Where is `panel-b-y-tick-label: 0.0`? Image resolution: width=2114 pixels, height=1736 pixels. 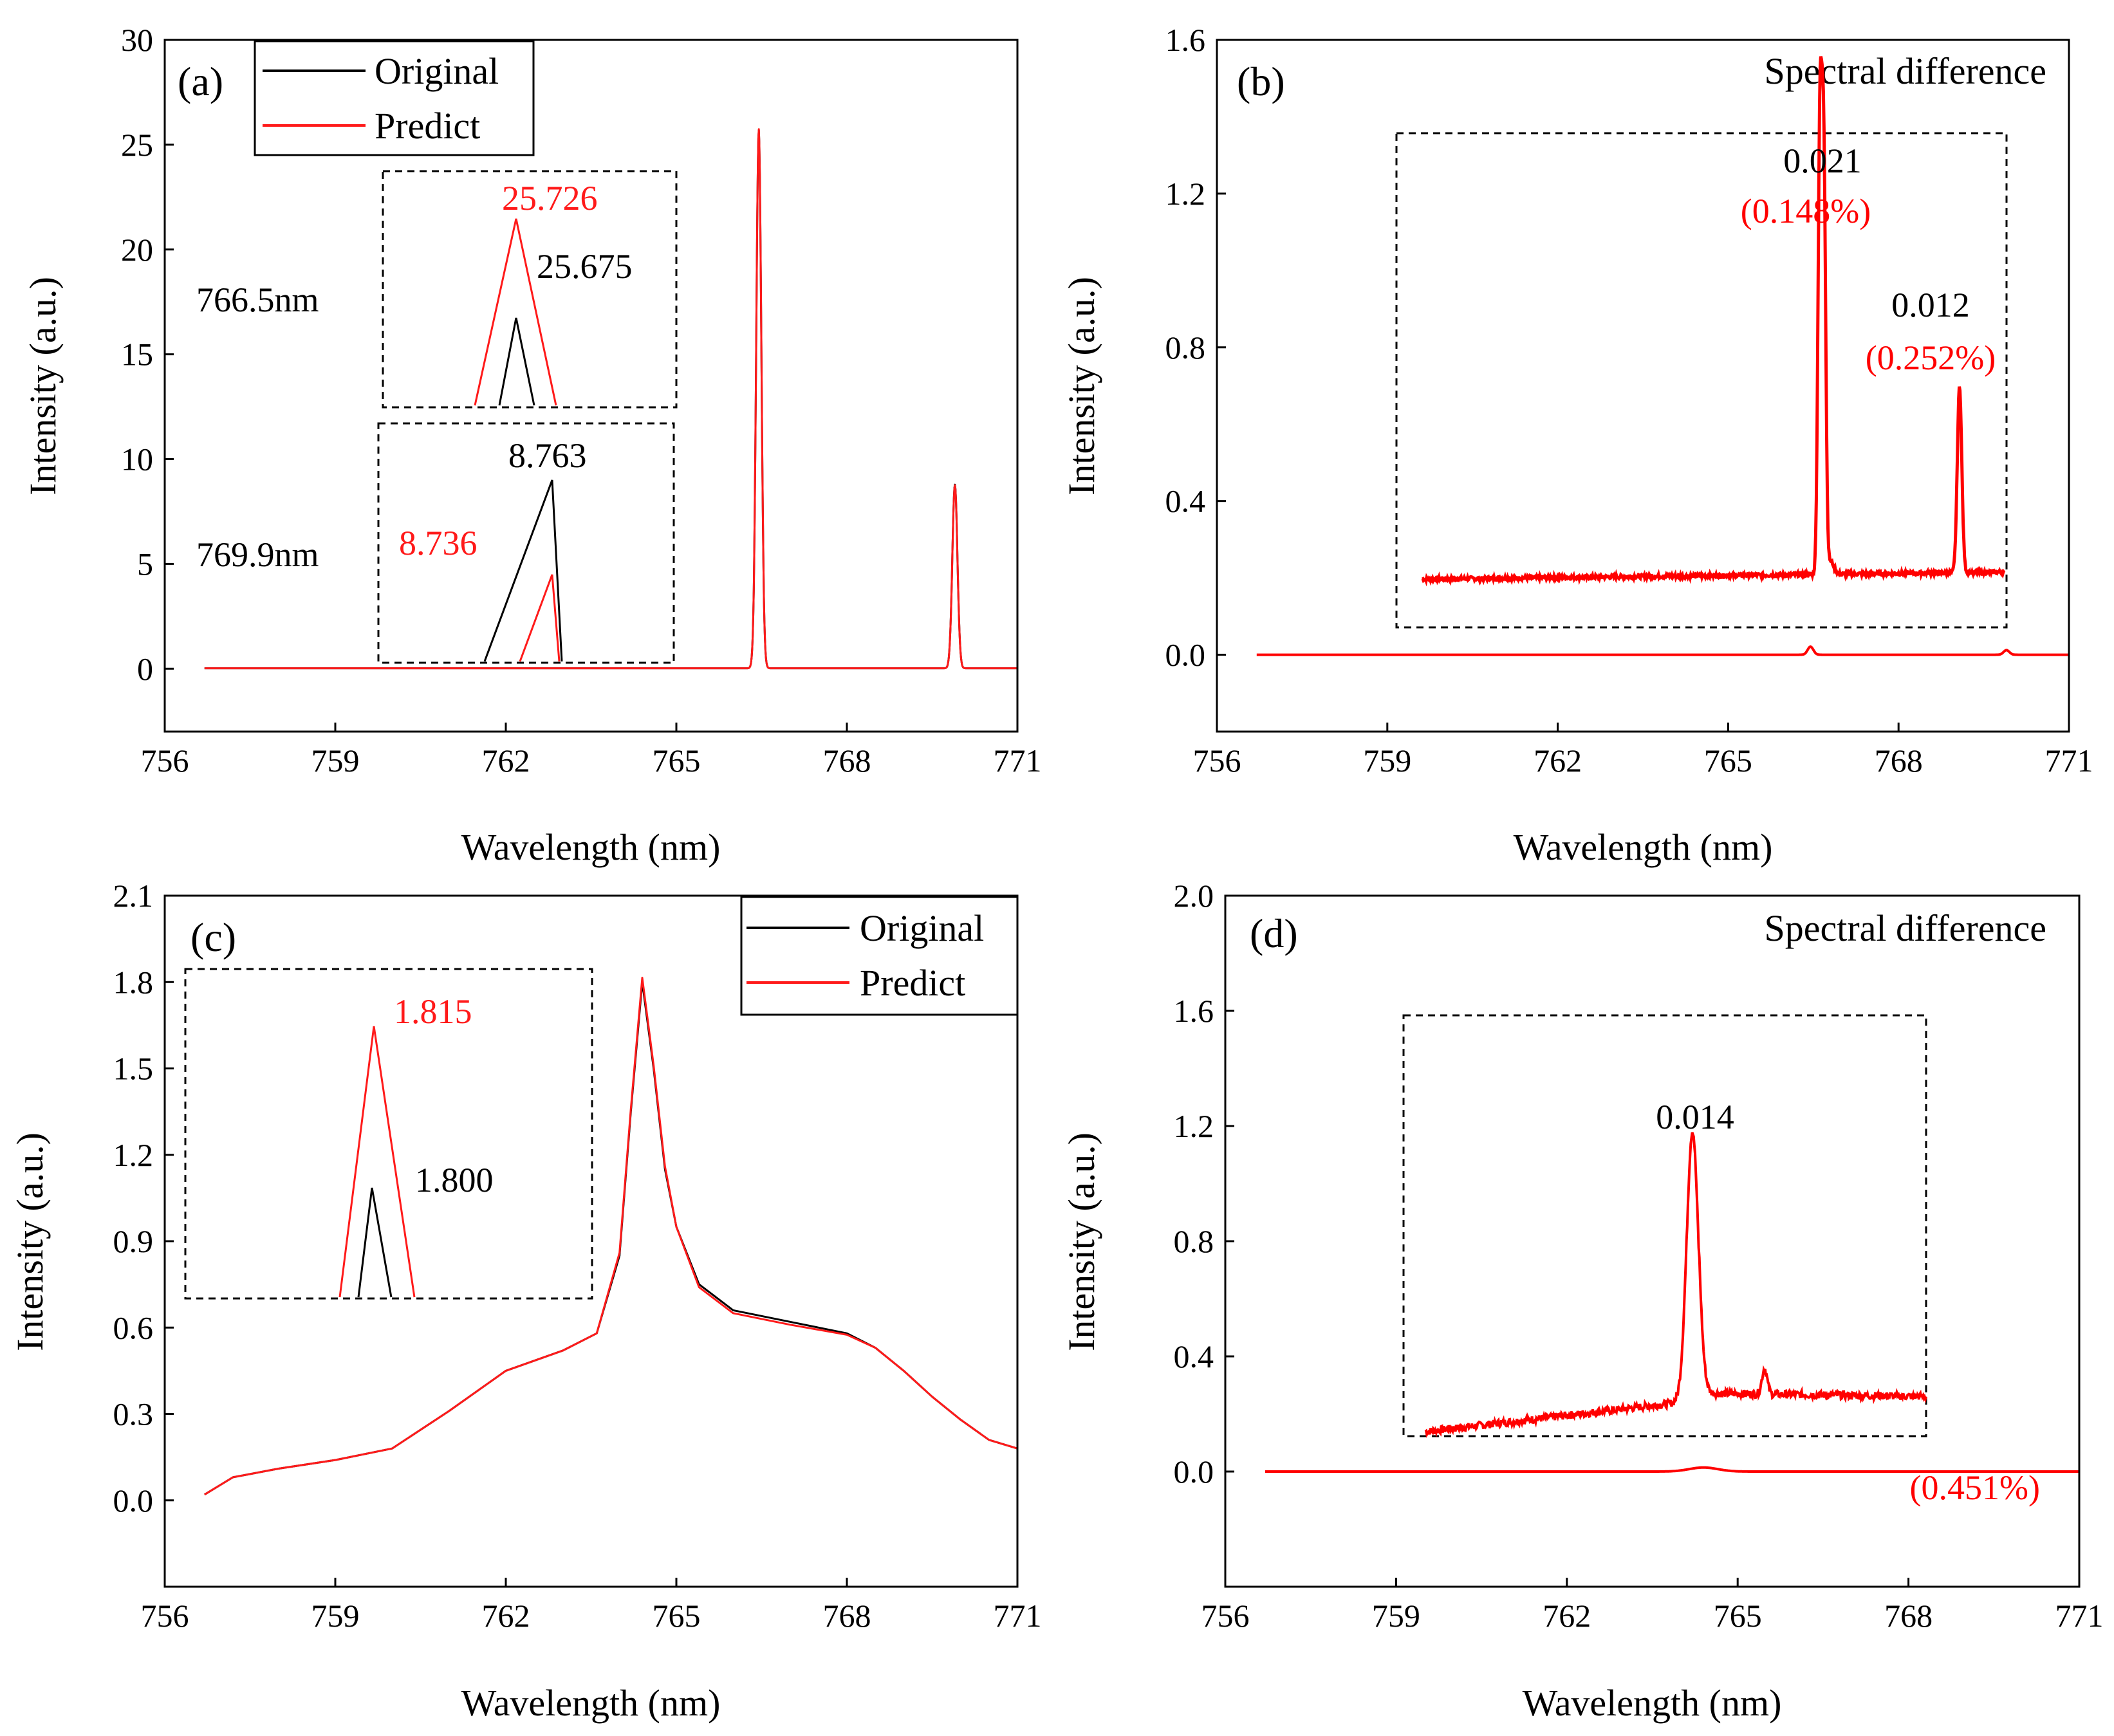
panel-b-y-tick-label: 0.0 is located at coordinates (1185, 655).